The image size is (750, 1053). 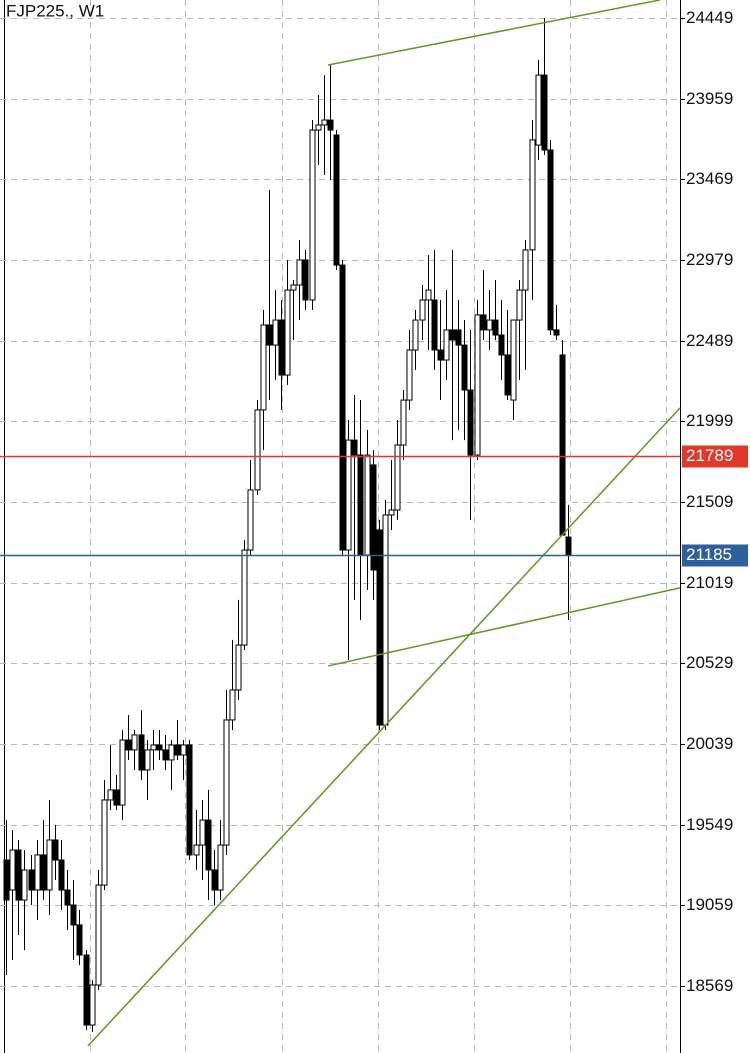 I want to click on y-tick-label: 23959, so click(x=709, y=98).